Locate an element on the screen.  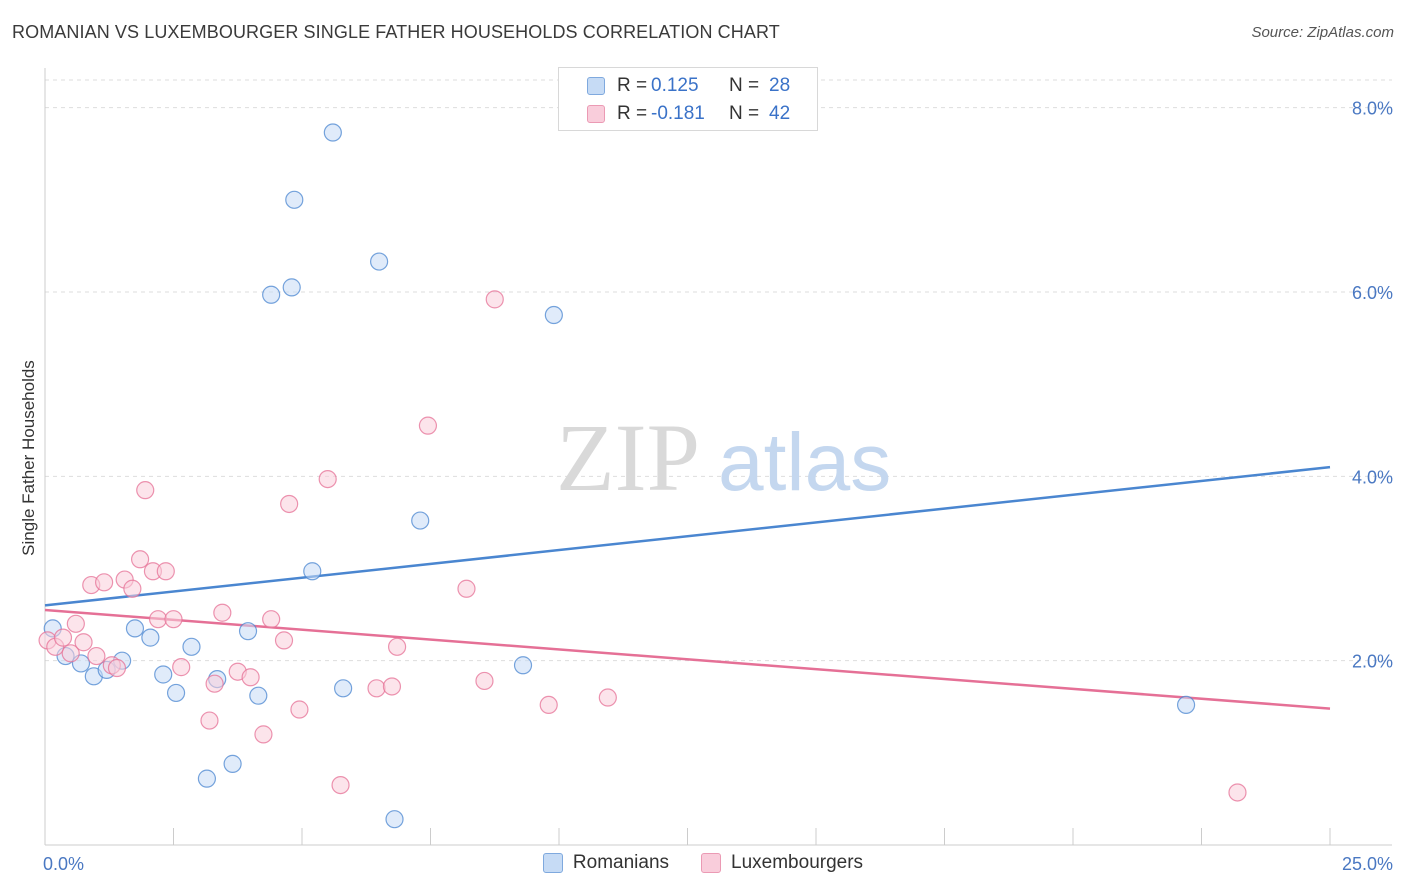
stats-legend: R = 0.125 N = 28 R = -0.181 N = 42 is located at coordinates (688, 99).